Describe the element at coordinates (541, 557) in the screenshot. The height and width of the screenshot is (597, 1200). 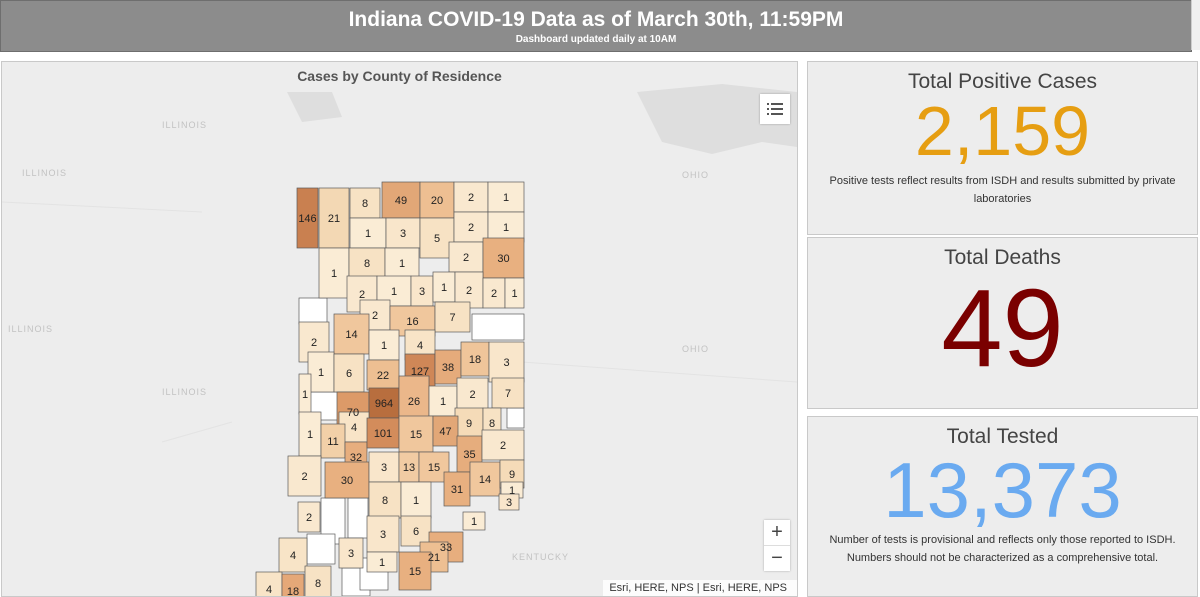
I see `basemap-label: KENTUCKY` at that location.